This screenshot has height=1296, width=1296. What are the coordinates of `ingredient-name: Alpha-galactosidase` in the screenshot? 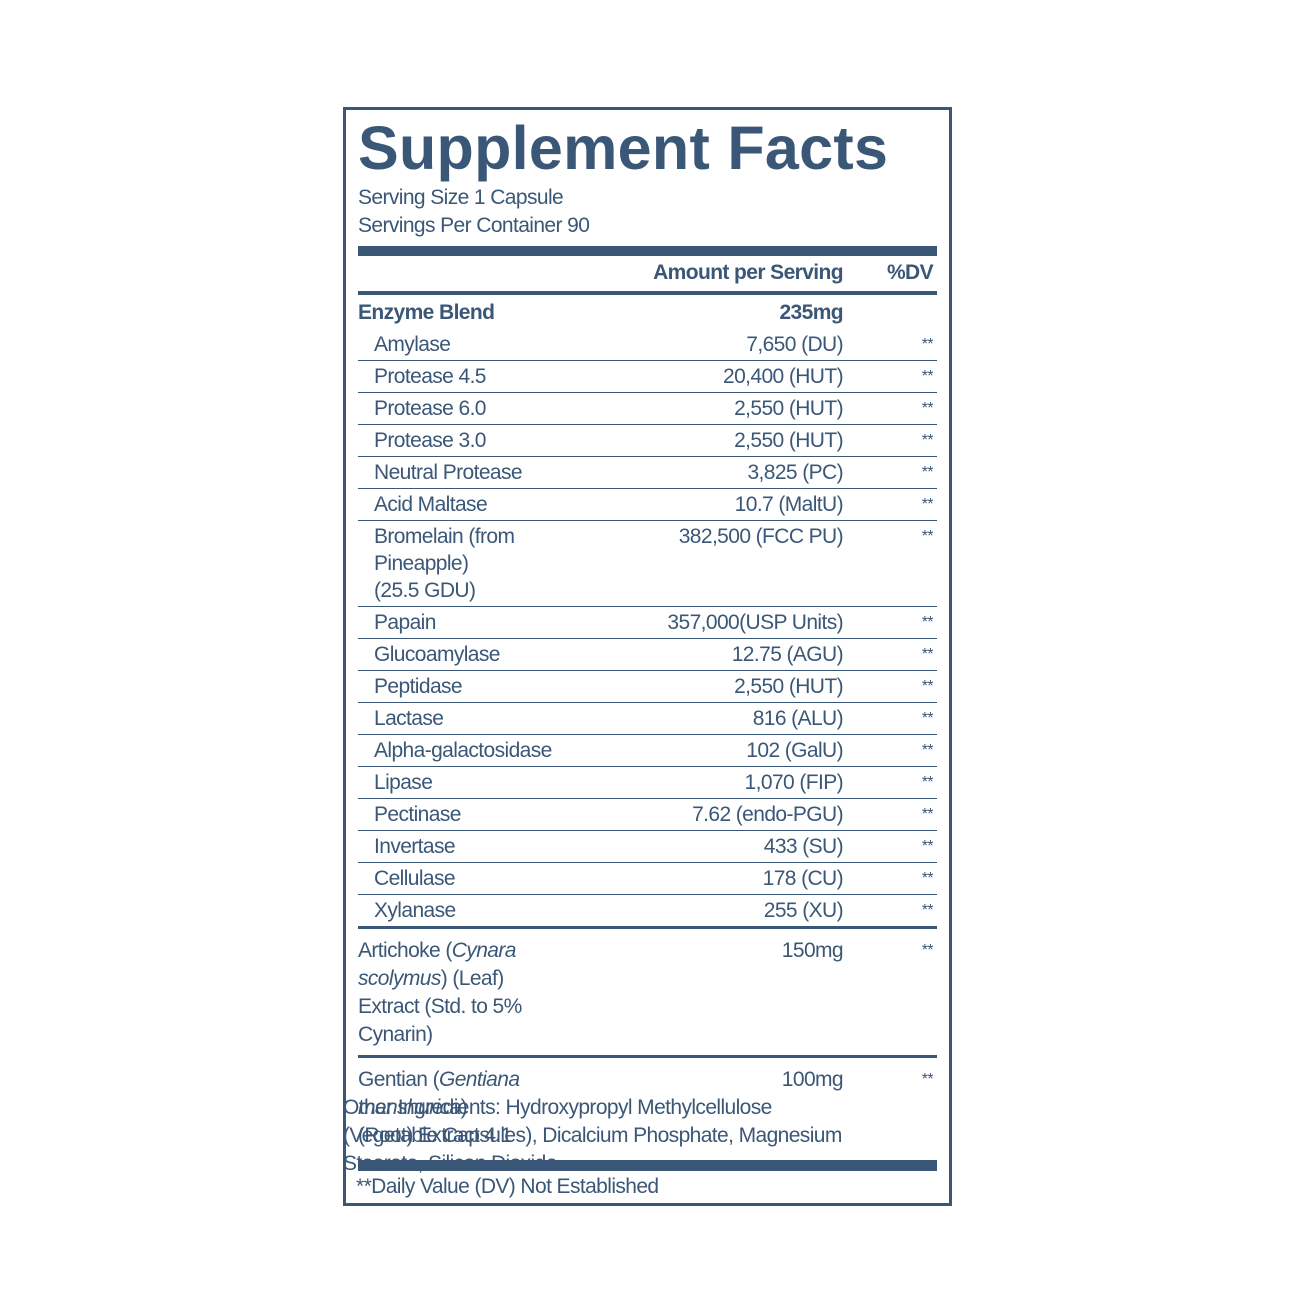 It's located at (478, 750).